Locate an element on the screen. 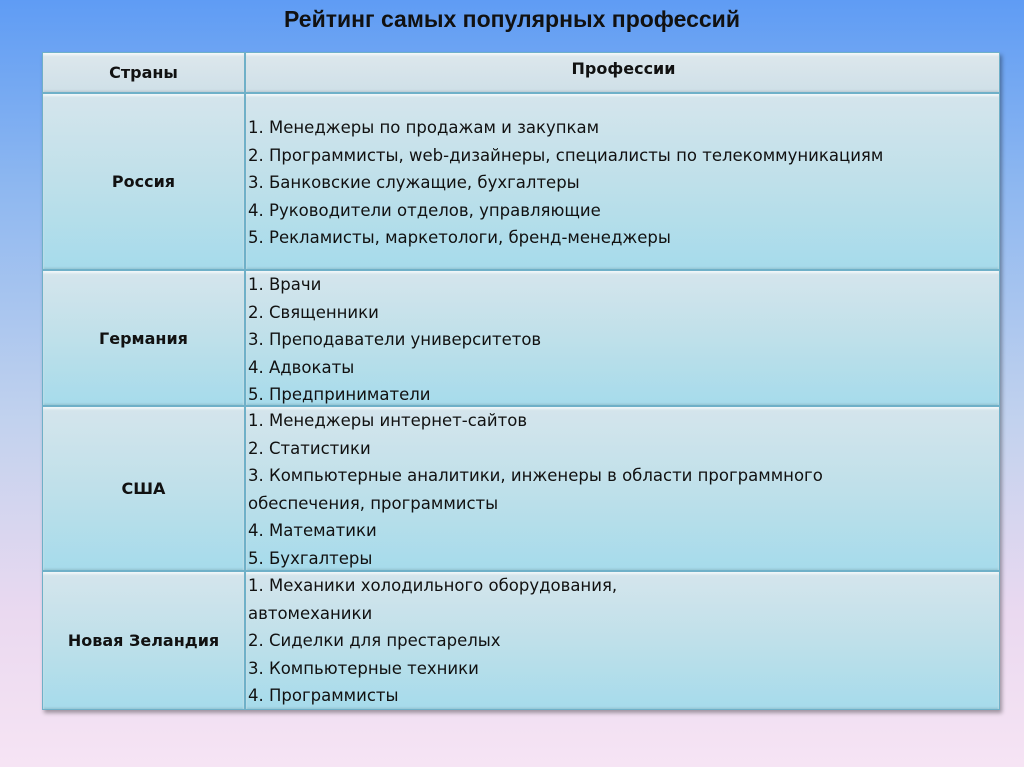 The width and height of the screenshot is (1024, 767). profession-item: 1. Менеджеры интернет-сайтов is located at coordinates (388, 420).